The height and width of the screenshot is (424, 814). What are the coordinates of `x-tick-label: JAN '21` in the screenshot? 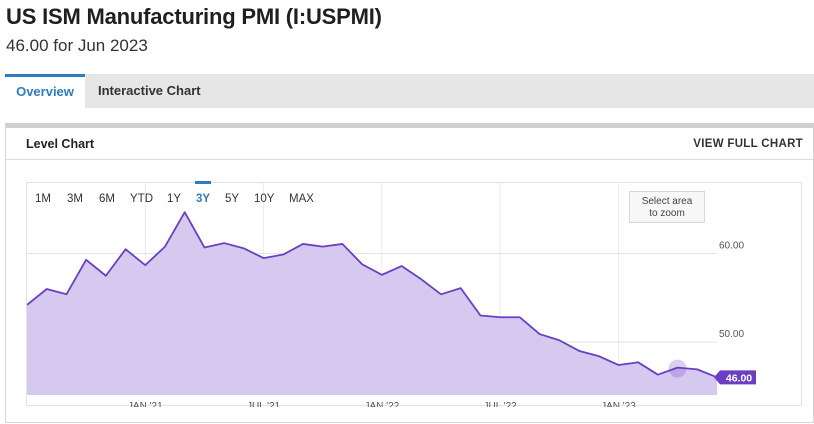 It's located at (145, 404).